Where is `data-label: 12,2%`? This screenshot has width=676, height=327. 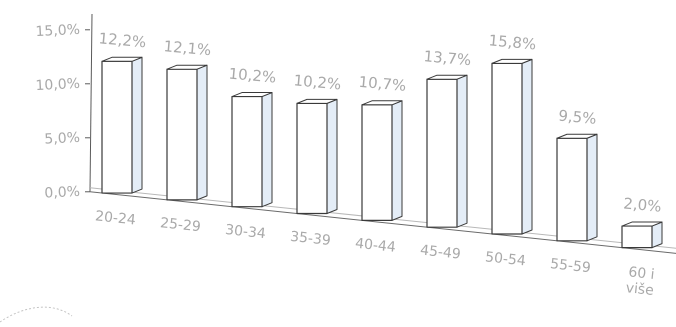 data-label: 12,2% is located at coordinates (122, 40).